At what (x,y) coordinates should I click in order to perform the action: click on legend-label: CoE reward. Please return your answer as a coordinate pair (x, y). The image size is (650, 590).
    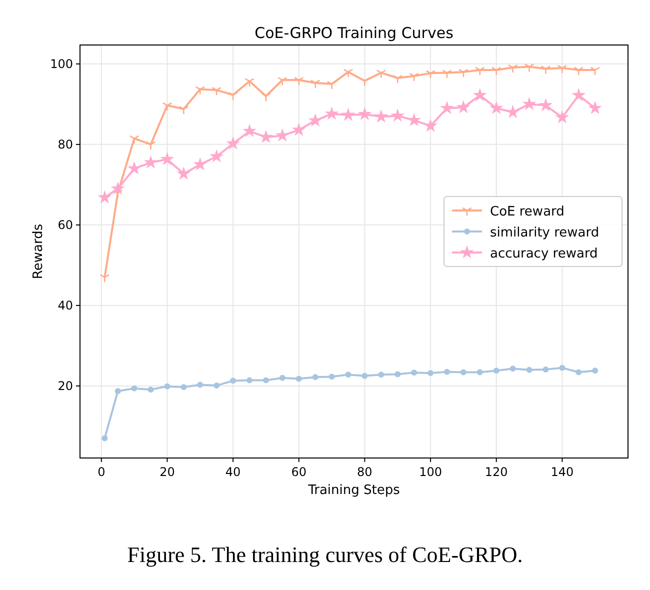
    Looking at the image, I should click on (527, 212).